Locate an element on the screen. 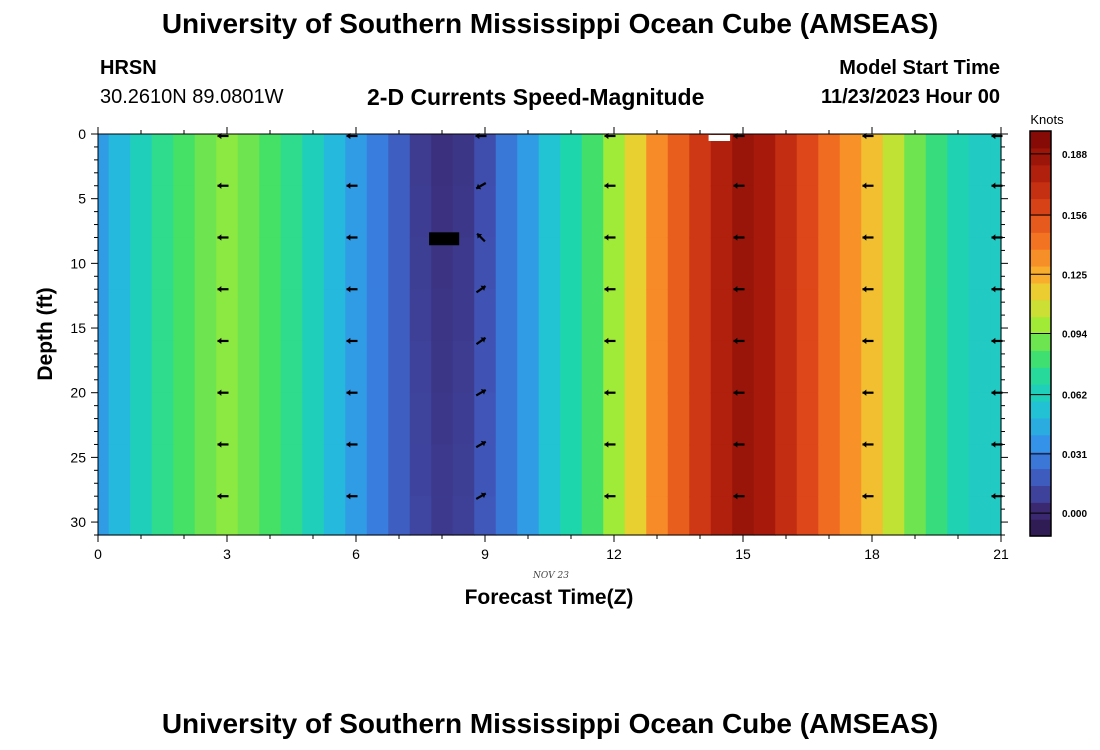 The height and width of the screenshot is (750, 1100). y-tick-label: 15 is located at coordinates (78, 328).